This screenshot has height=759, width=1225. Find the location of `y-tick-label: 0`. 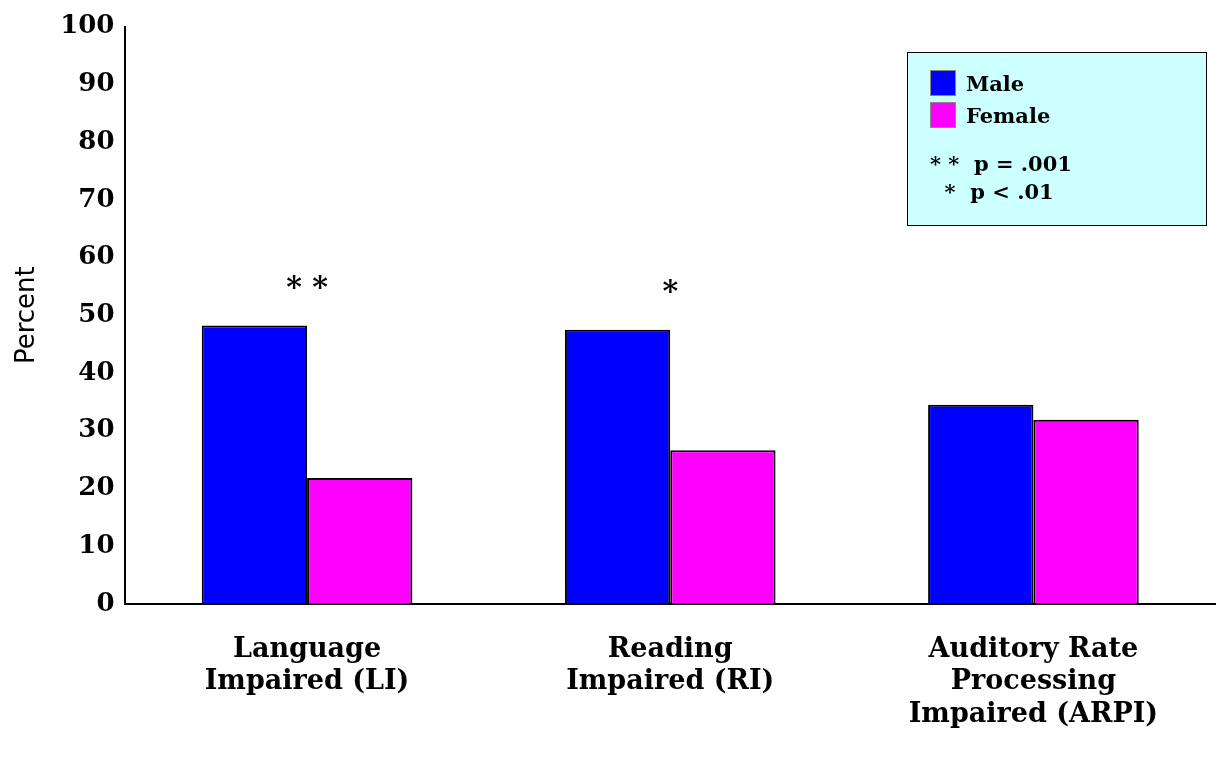

y-tick-label: 0 is located at coordinates (105, 601).